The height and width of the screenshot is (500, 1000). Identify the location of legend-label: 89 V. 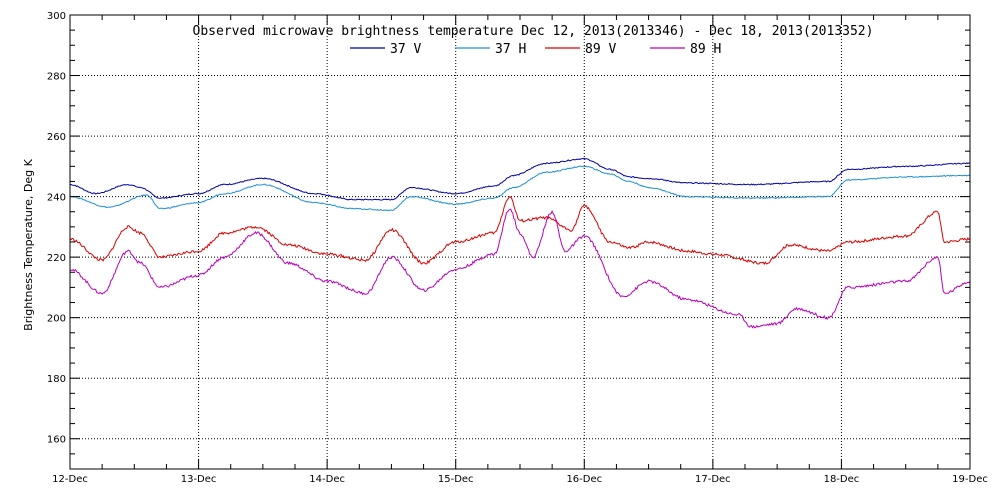
(600, 49).